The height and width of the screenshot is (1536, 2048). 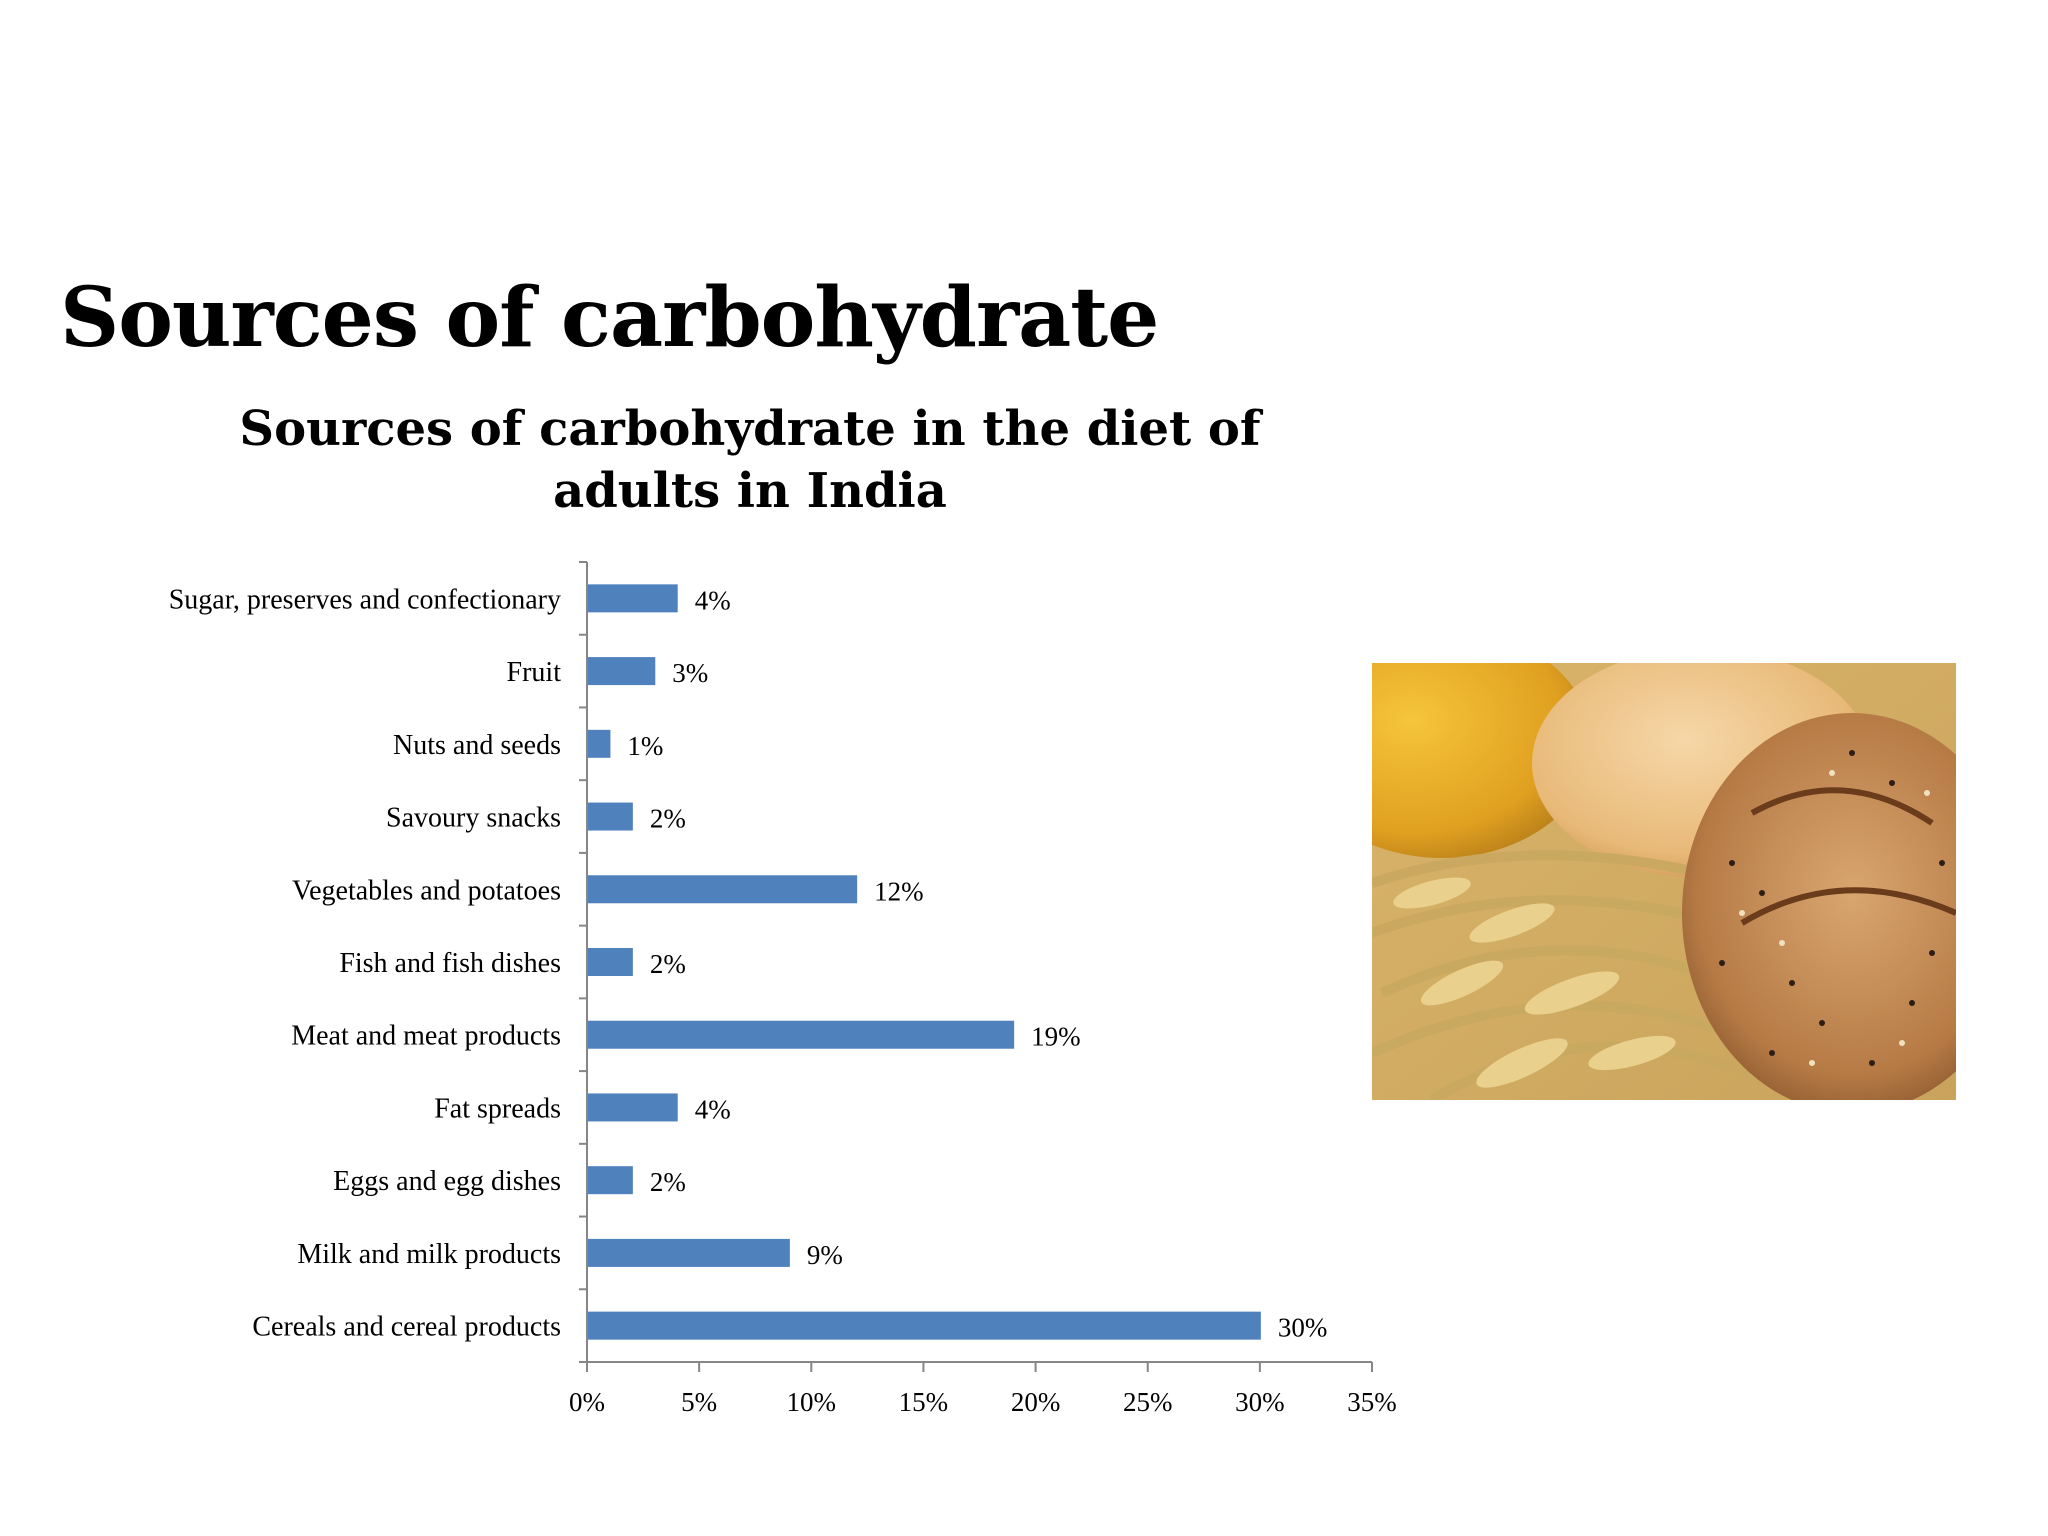 I want to click on x-tick-label: 25%, so click(x=1148, y=1402).